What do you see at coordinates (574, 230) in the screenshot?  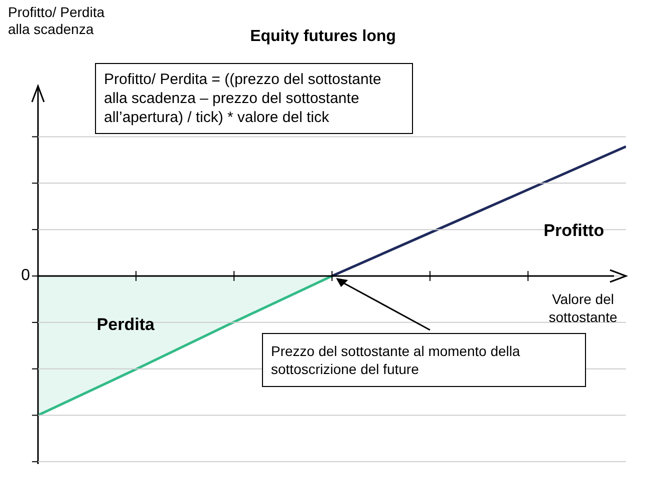 I see `text: Profitto` at bounding box center [574, 230].